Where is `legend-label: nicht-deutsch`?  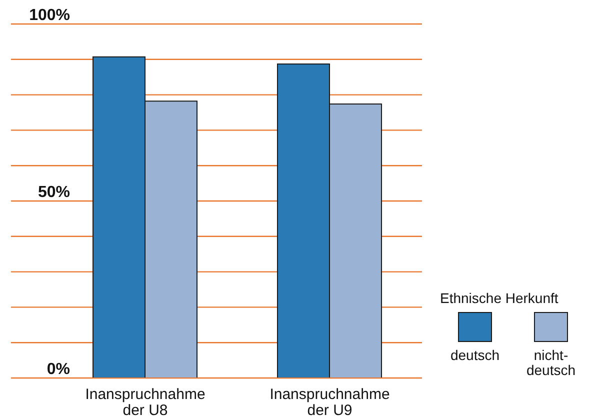
legend-label: nicht-deutsch is located at coordinates (551, 362).